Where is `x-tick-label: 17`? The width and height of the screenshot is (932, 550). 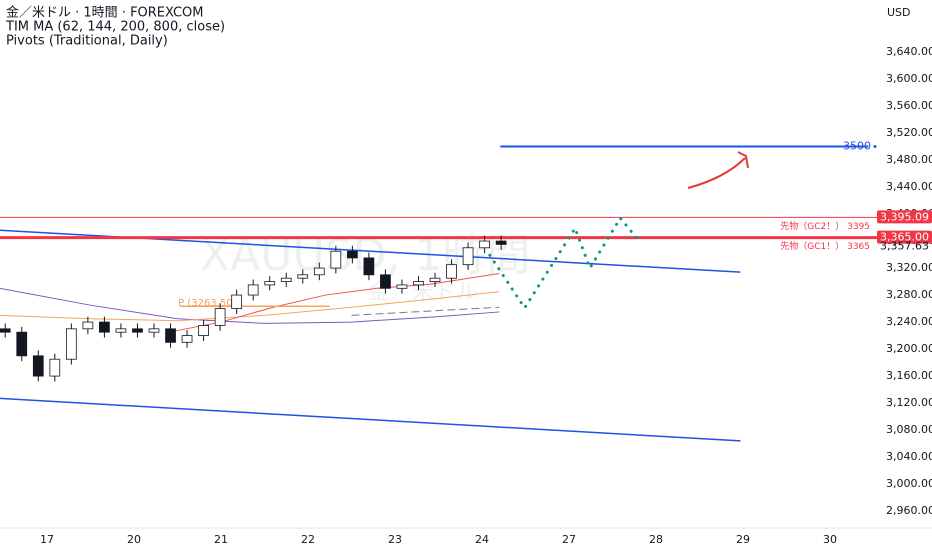 x-tick-label: 17 is located at coordinates (47, 539).